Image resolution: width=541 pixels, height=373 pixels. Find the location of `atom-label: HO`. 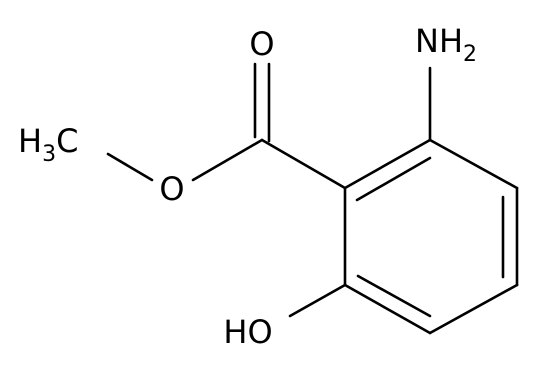

atom-label: HO is located at coordinates (247, 332).